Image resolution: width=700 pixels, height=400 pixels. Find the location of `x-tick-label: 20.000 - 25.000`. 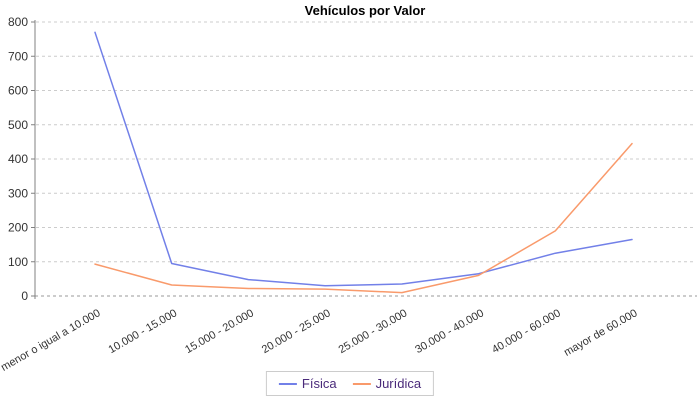

x-tick-label: 20.000 - 25.000 is located at coordinates (296, 331).